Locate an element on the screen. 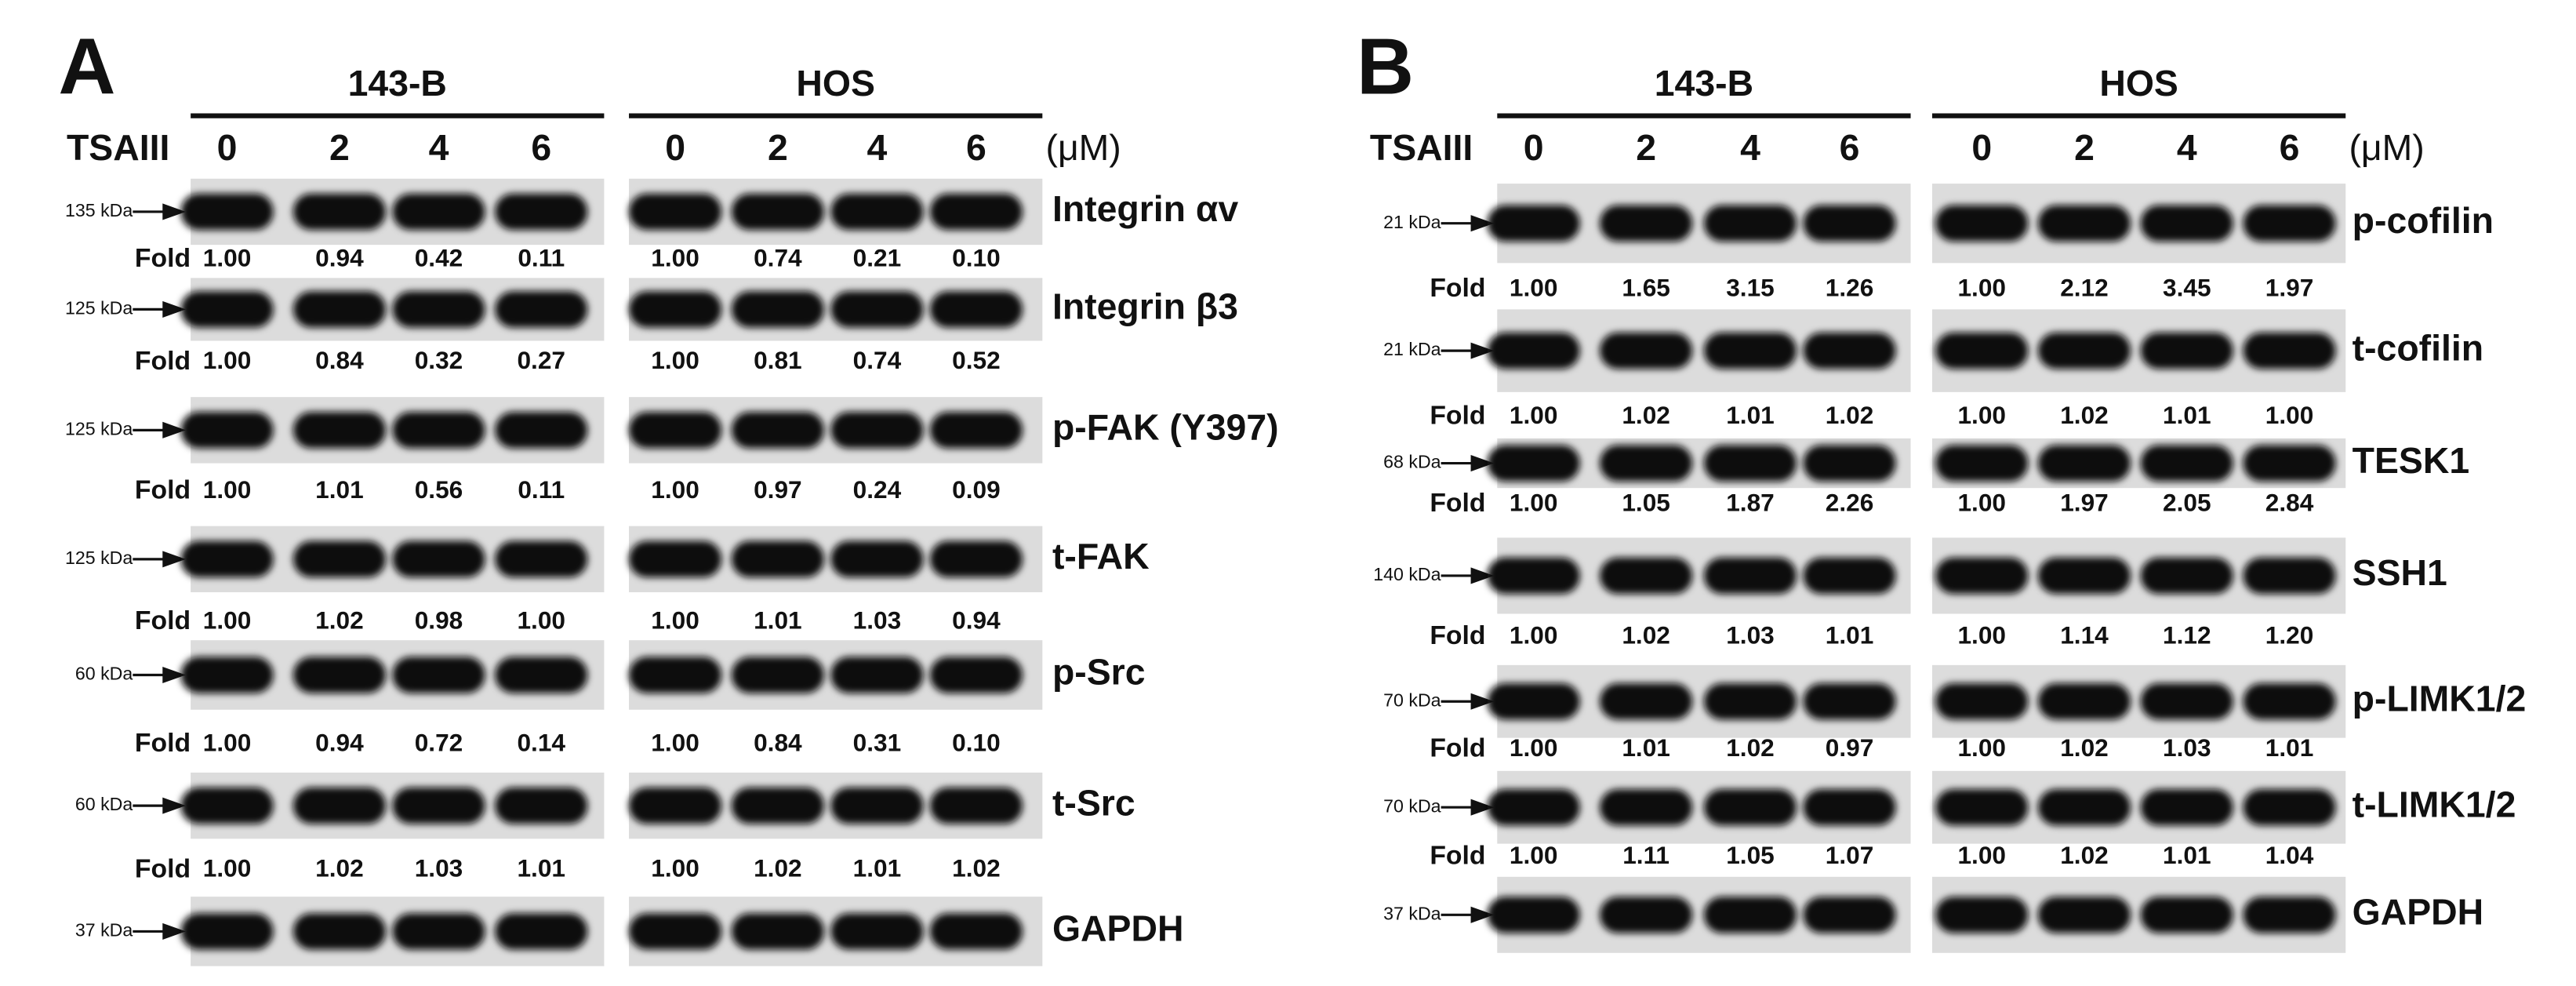 The image size is (2576, 986). fold-value: 3.45 is located at coordinates (2187, 287).